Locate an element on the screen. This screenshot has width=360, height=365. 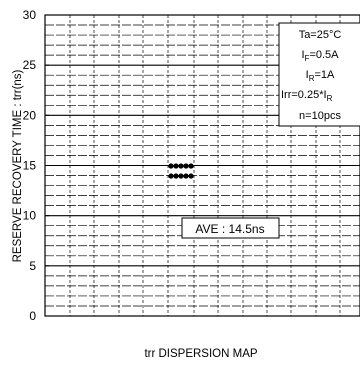
average-label: AVE : 14.5ns is located at coordinates (230, 228).